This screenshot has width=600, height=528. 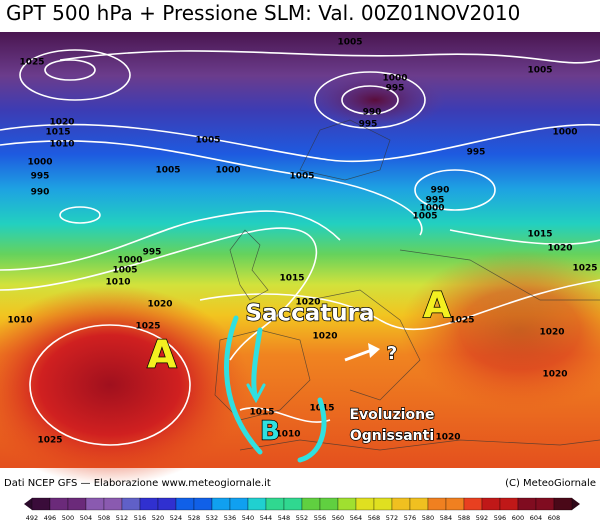 What do you see at coordinates (122, 518) in the screenshot?
I see `scale-label: 512` at bounding box center [122, 518].